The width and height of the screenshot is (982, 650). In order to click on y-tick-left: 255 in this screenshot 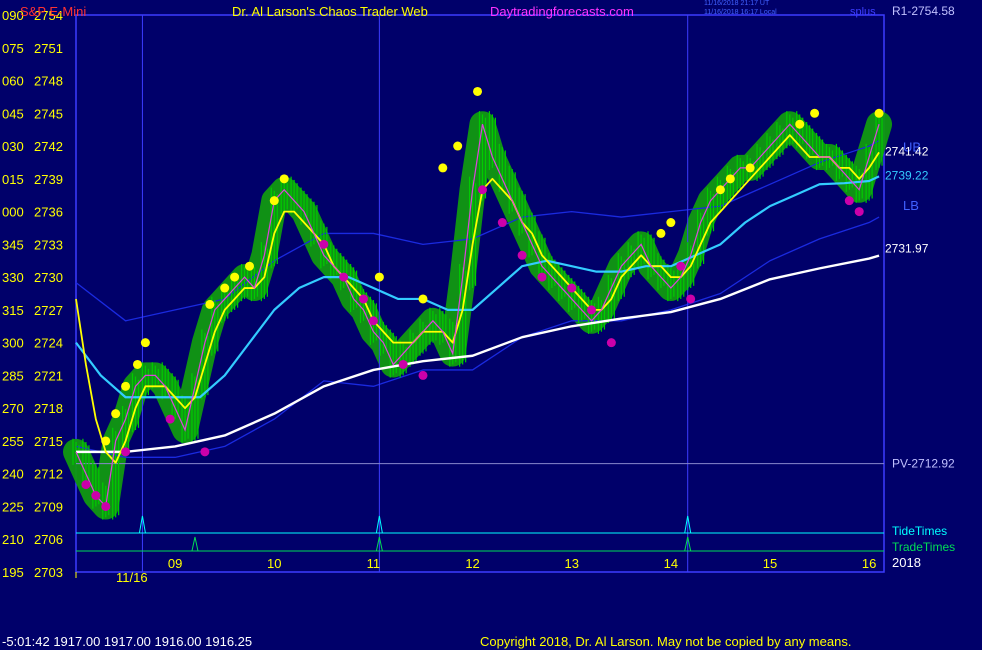, I will do `click(13, 441)`.